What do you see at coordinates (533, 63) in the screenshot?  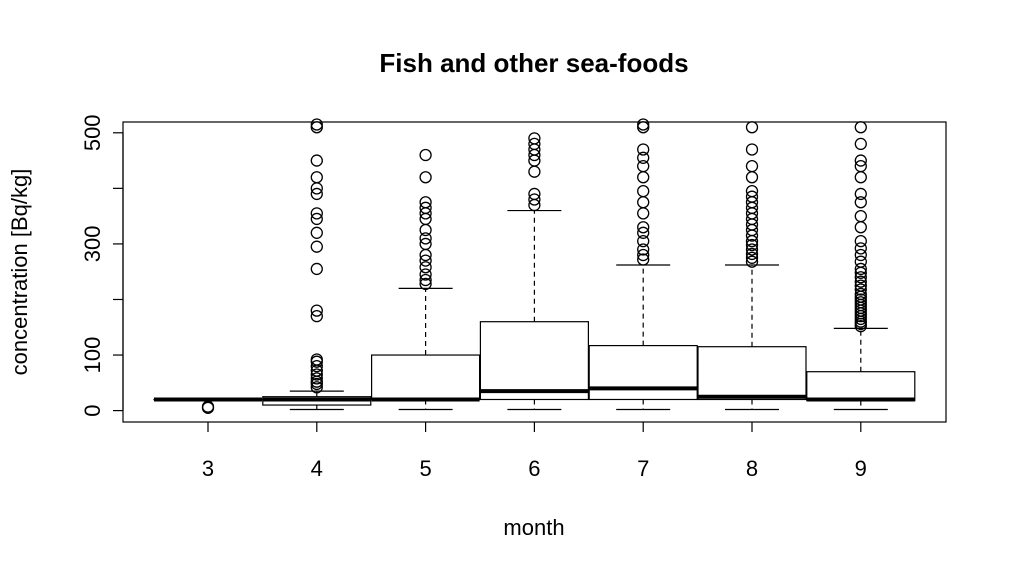 I see `chart-title: Fish and other sea-foods` at bounding box center [533, 63].